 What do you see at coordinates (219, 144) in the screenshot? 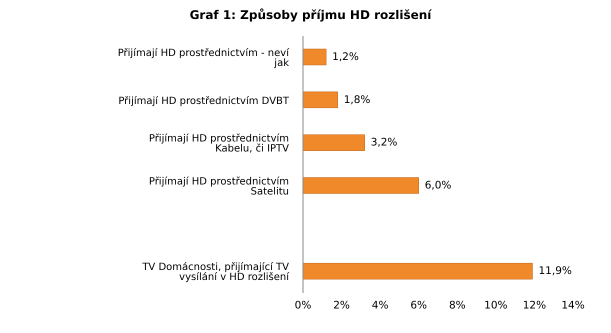
I see `y-tick-label: Přijímají HD prostřednictvím Kabelu, či IPTV` at bounding box center [219, 144].